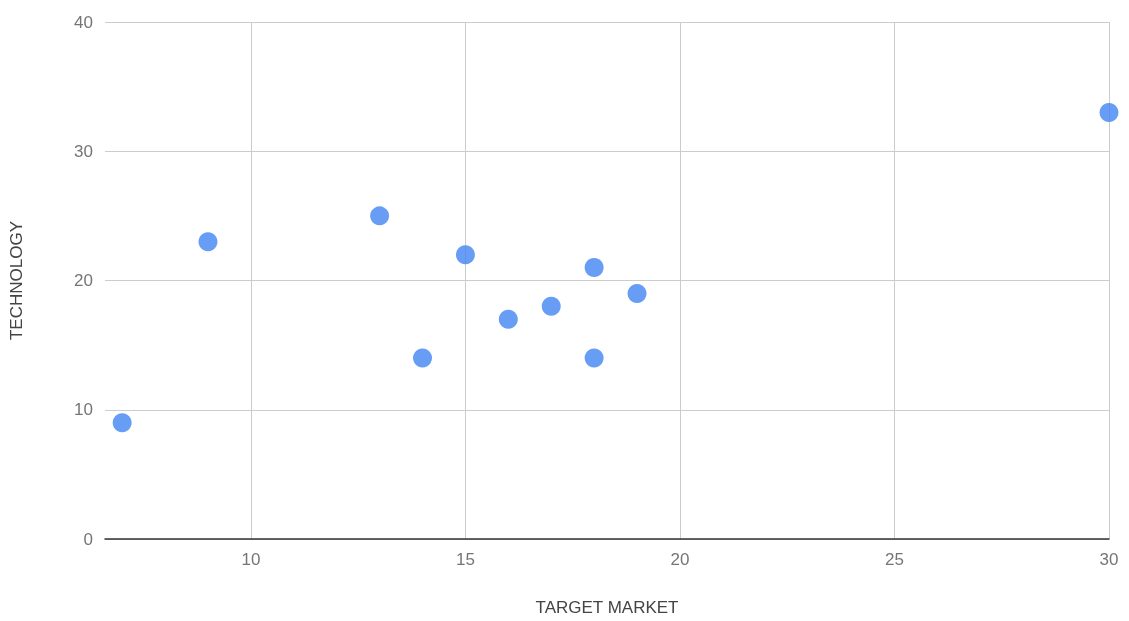 The image size is (1129, 621). Describe the element at coordinates (465, 559) in the screenshot. I see `x-tick-label: 15` at that location.